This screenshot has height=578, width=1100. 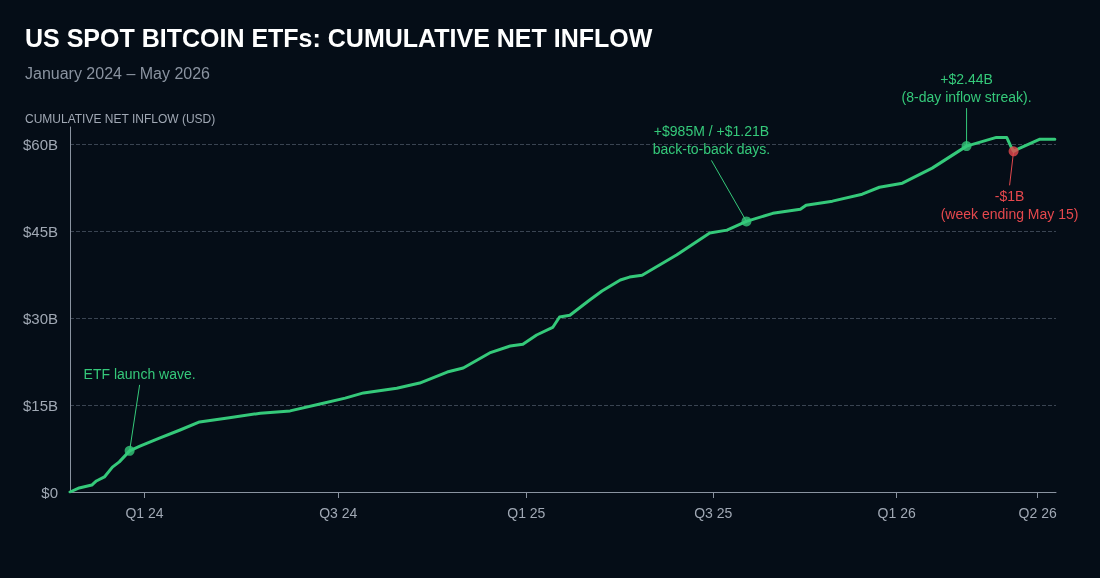 What do you see at coordinates (526, 513) in the screenshot?
I see `x-tick-label: Q1 25` at bounding box center [526, 513].